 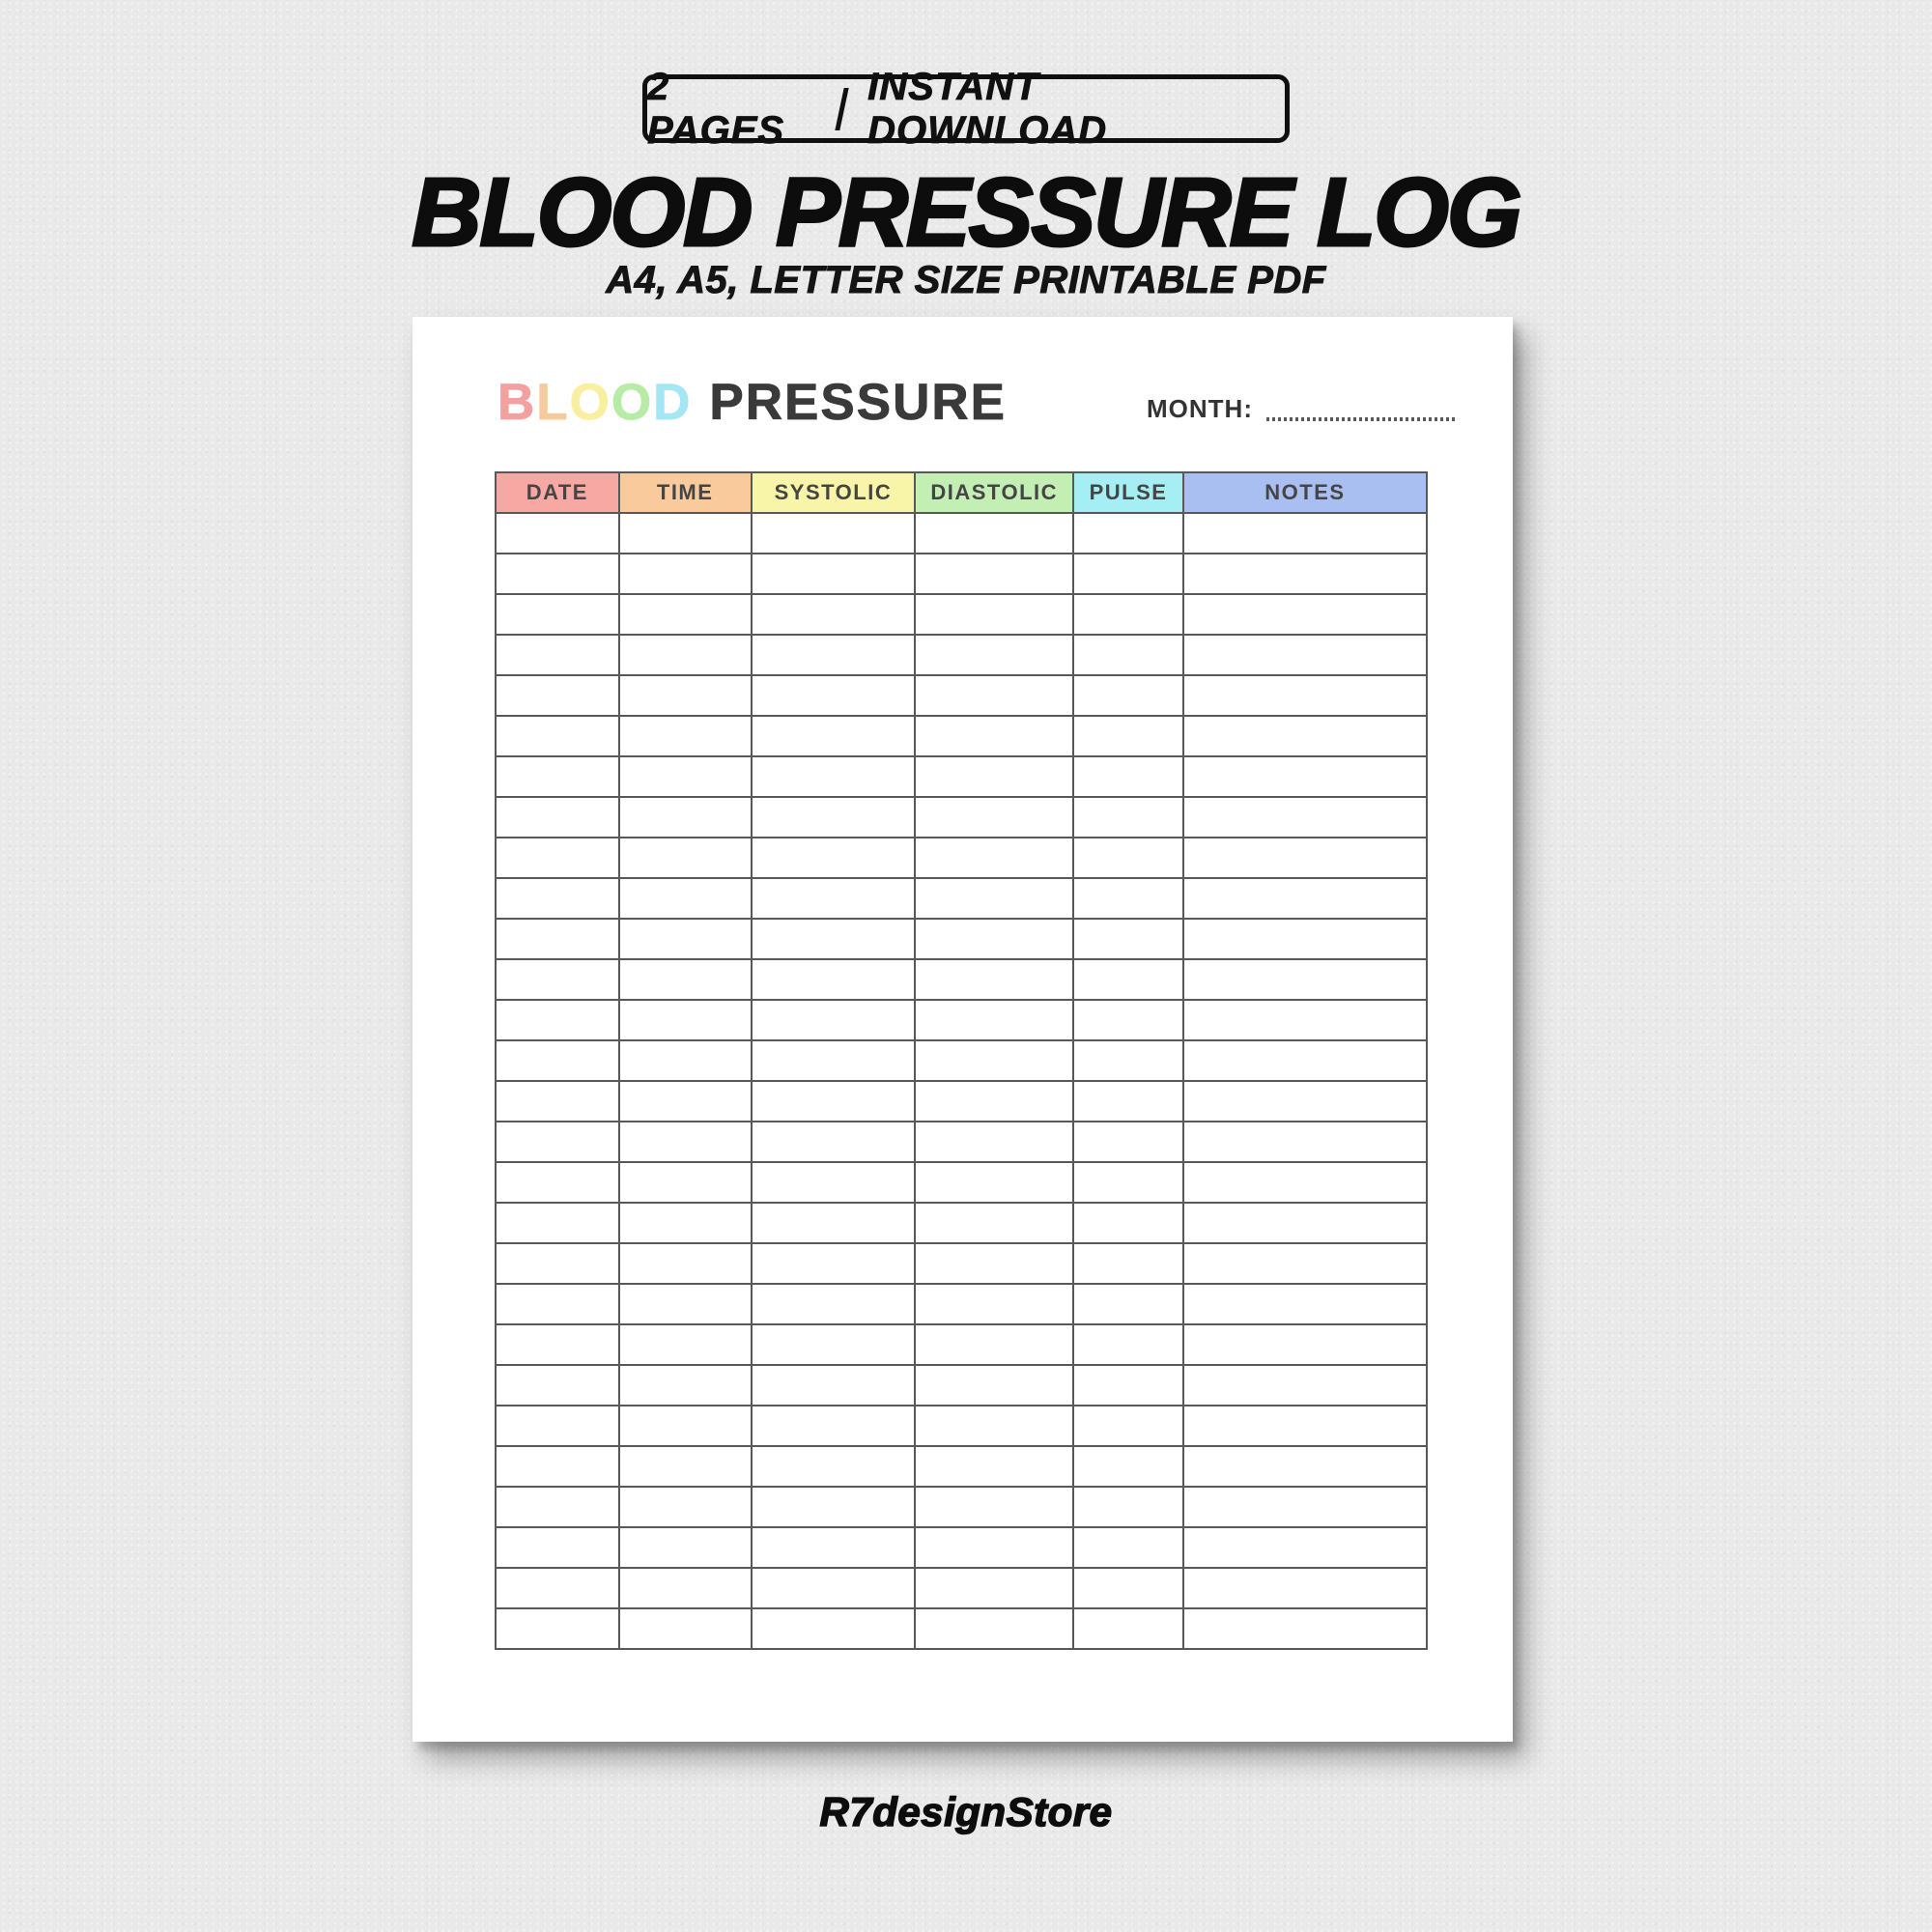 What do you see at coordinates (685, 492) in the screenshot?
I see `column-header-time: TIME` at bounding box center [685, 492].